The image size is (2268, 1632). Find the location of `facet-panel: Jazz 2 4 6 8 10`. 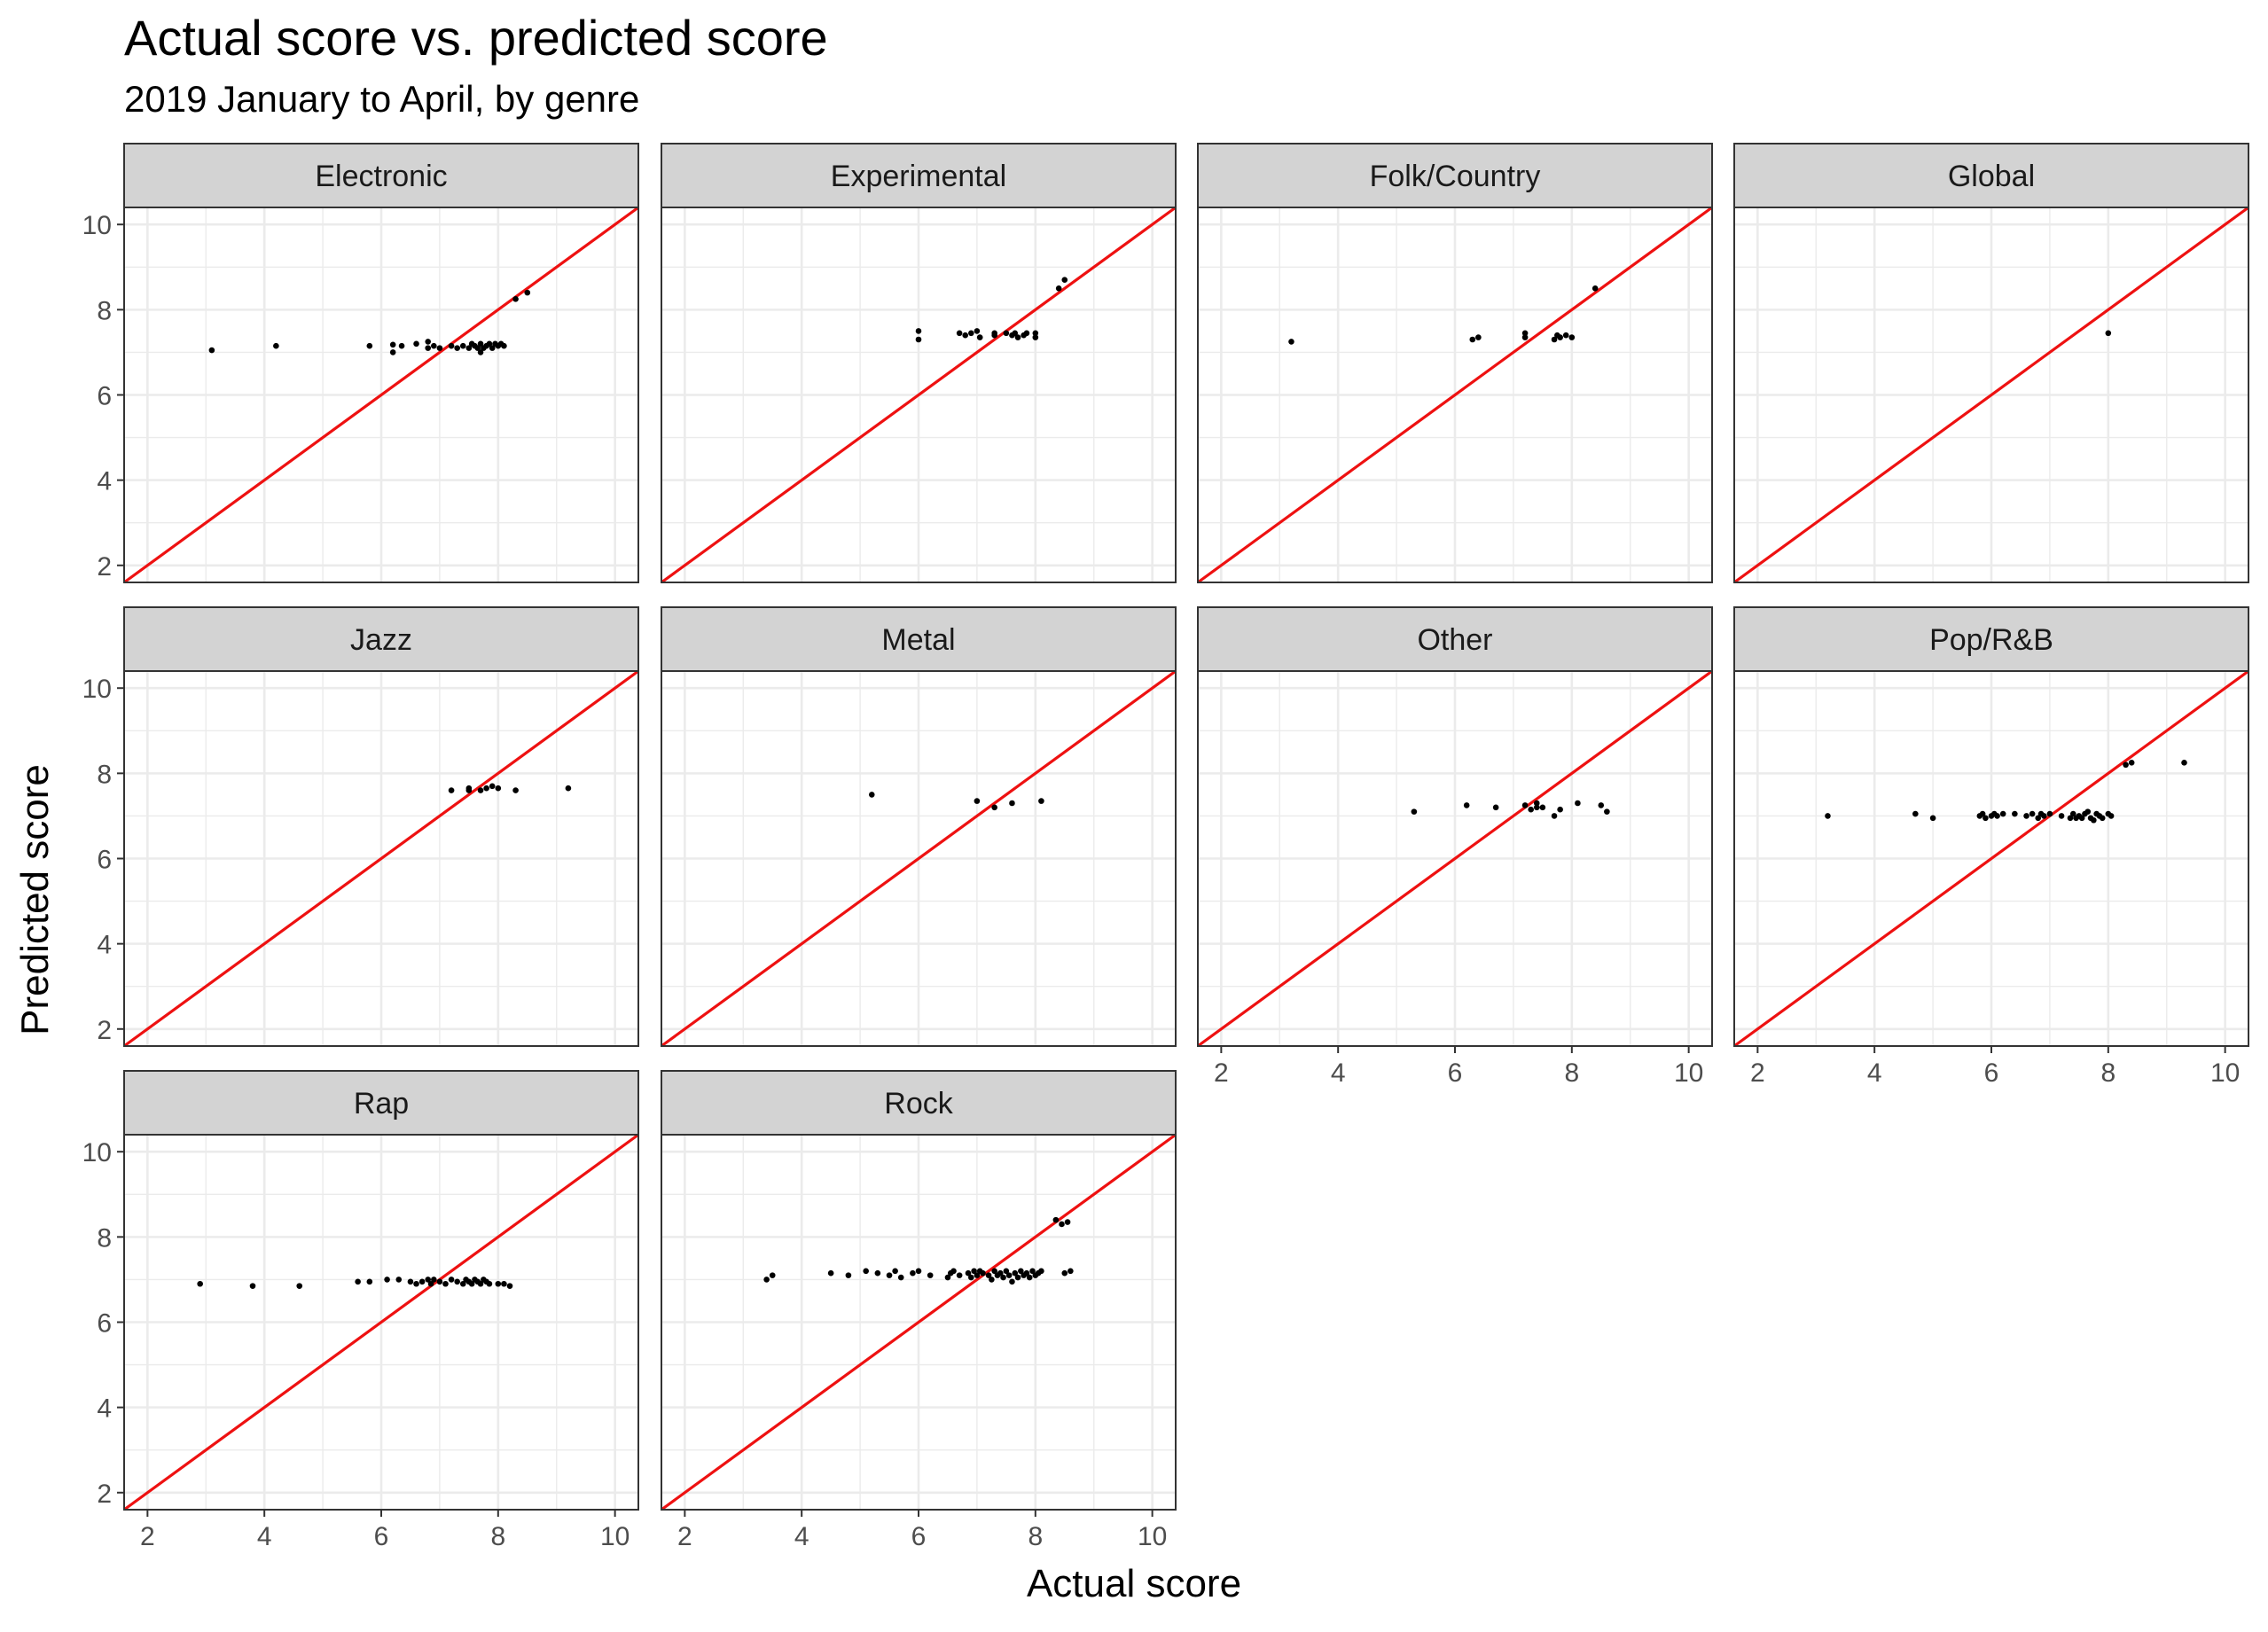

facet-panel: Jazz 2 4 6 8 10 is located at coordinates (360, 827).